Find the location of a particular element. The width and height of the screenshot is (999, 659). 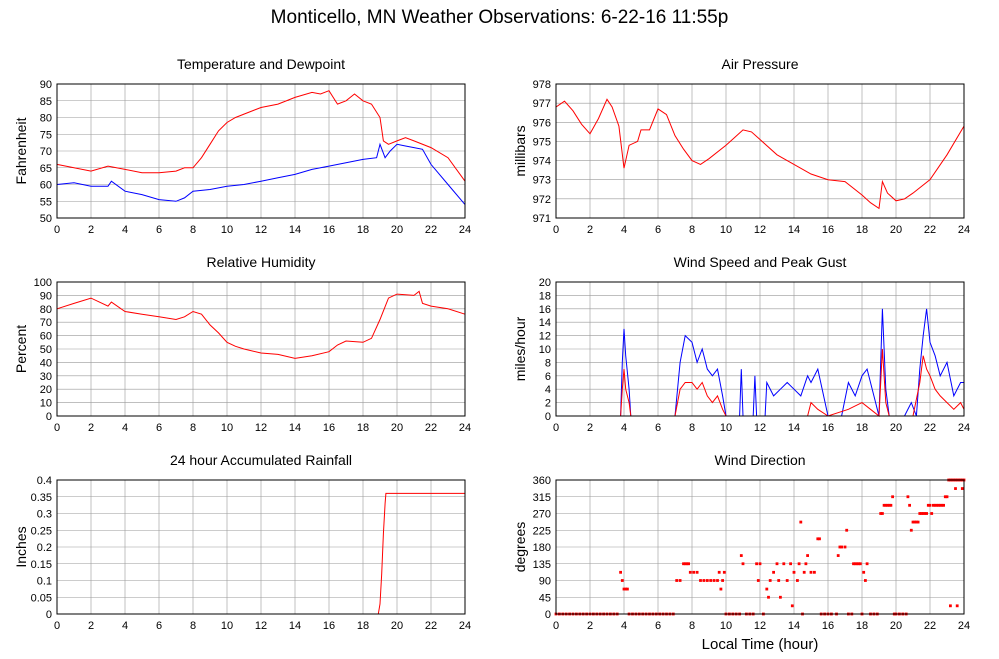

y-tick-label: 0.2 is located at coordinates (44, 548).